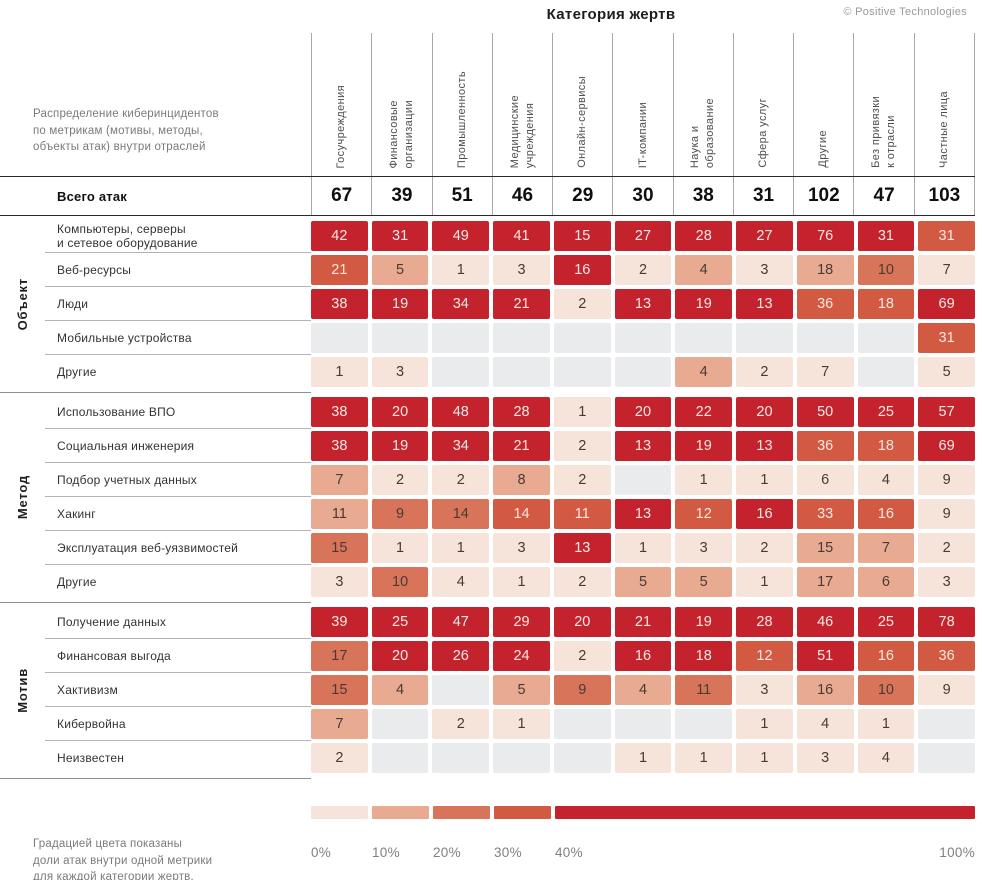  Describe the element at coordinates (643, 338) in the screenshot. I see `metric-row-cells: 31` at that location.